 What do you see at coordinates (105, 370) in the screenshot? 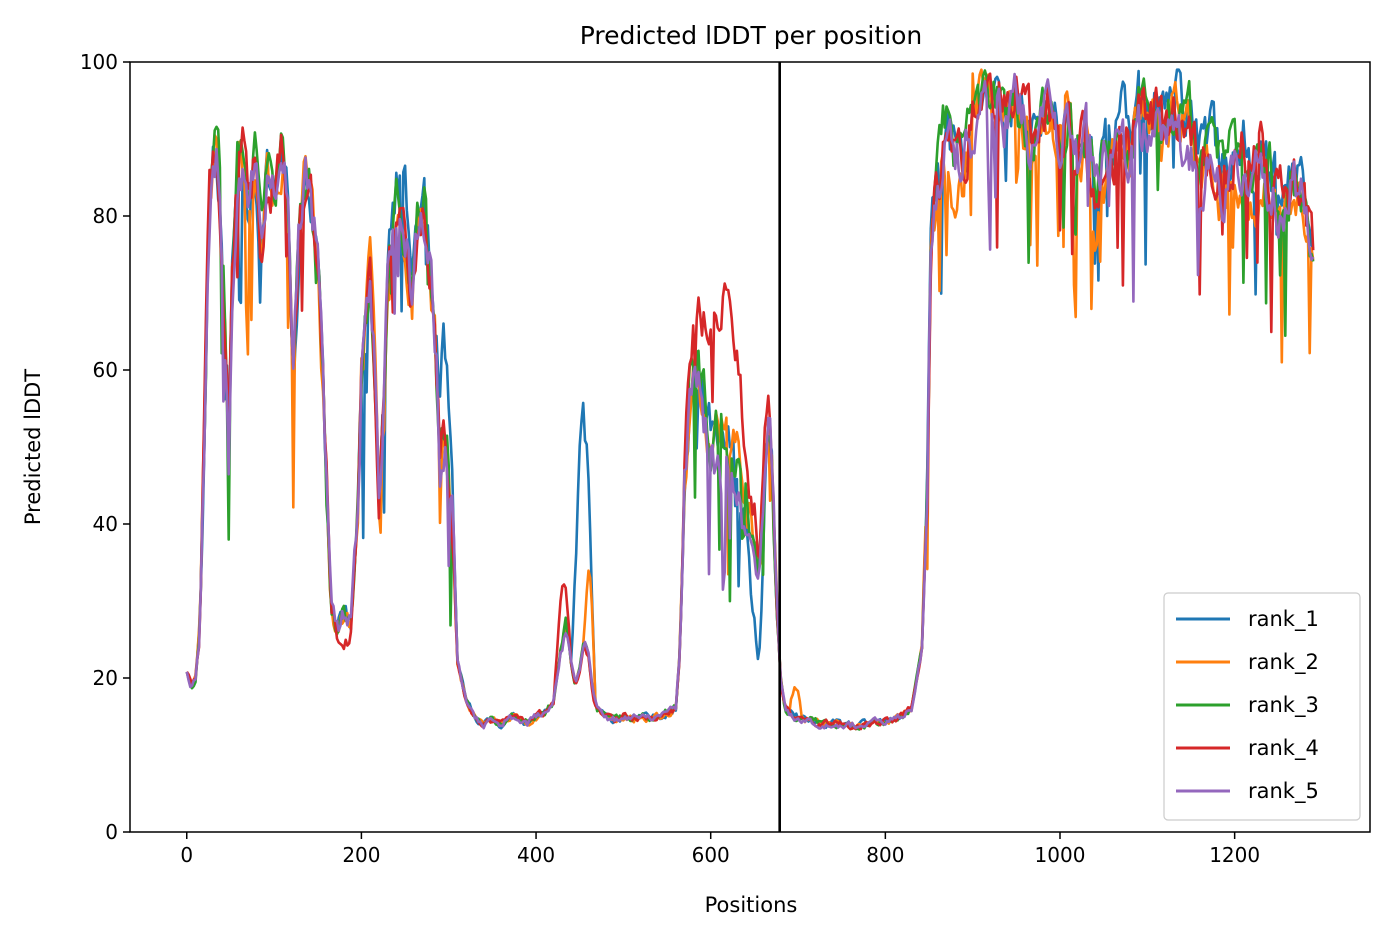
I see `y-tick-label: 60` at bounding box center [105, 370].